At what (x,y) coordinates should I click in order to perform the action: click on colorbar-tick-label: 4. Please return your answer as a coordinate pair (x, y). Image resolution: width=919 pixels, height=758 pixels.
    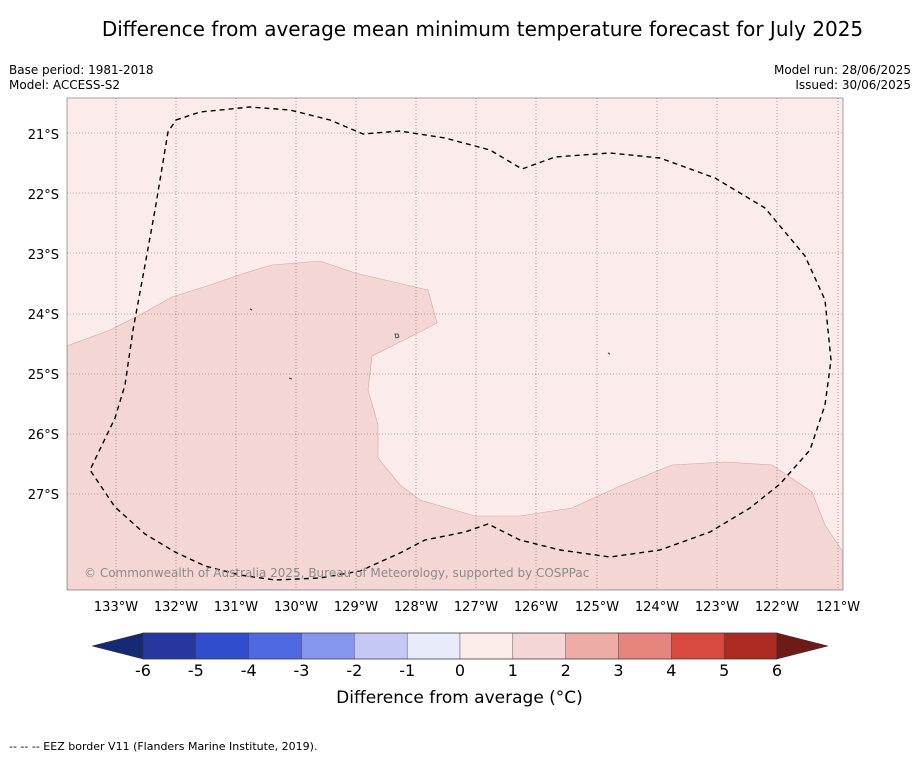
    Looking at the image, I should click on (671, 670).